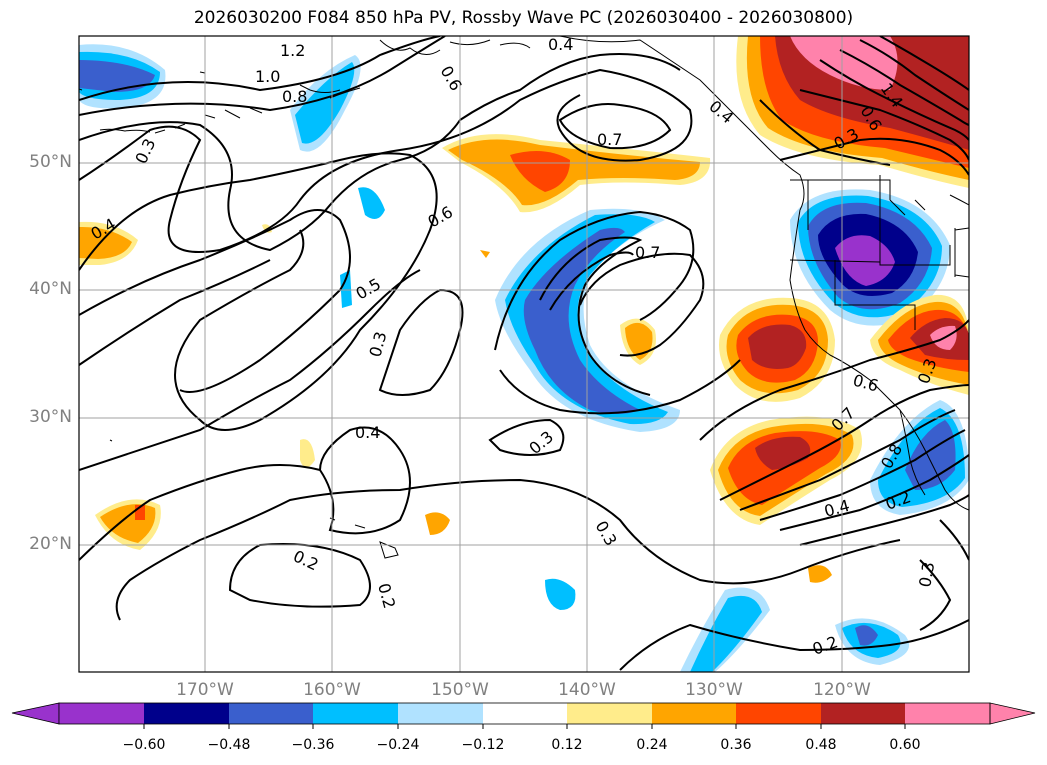 This screenshot has height=765, width=1047. I want to click on lon-label-160w: 160°W, so click(332, 690).